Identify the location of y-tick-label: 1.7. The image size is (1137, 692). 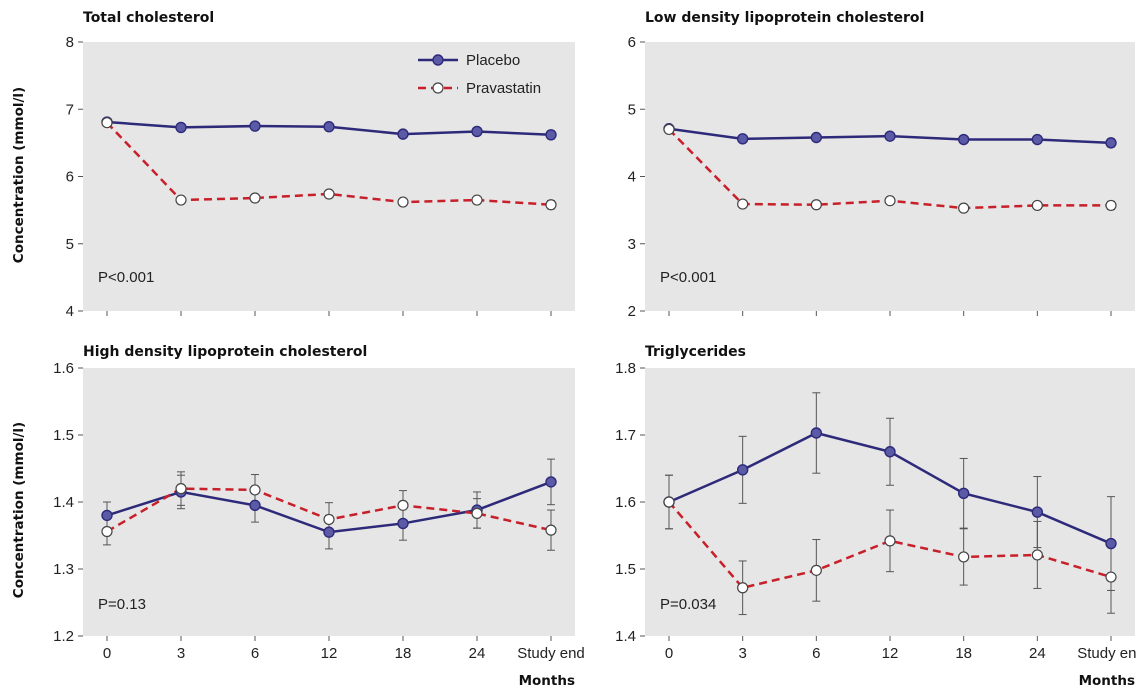
(625, 435).